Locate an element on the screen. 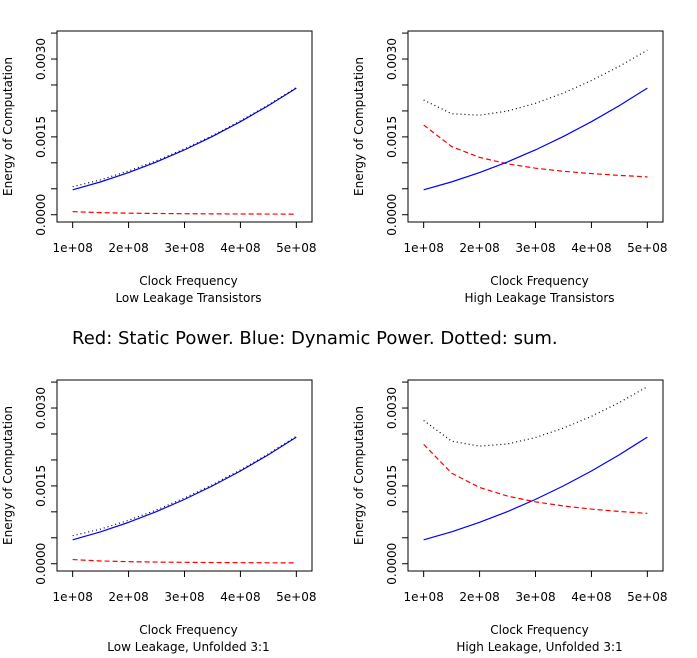 This screenshot has height=658, width=697. subtitle: High Leakage Transistors is located at coordinates (539, 298).